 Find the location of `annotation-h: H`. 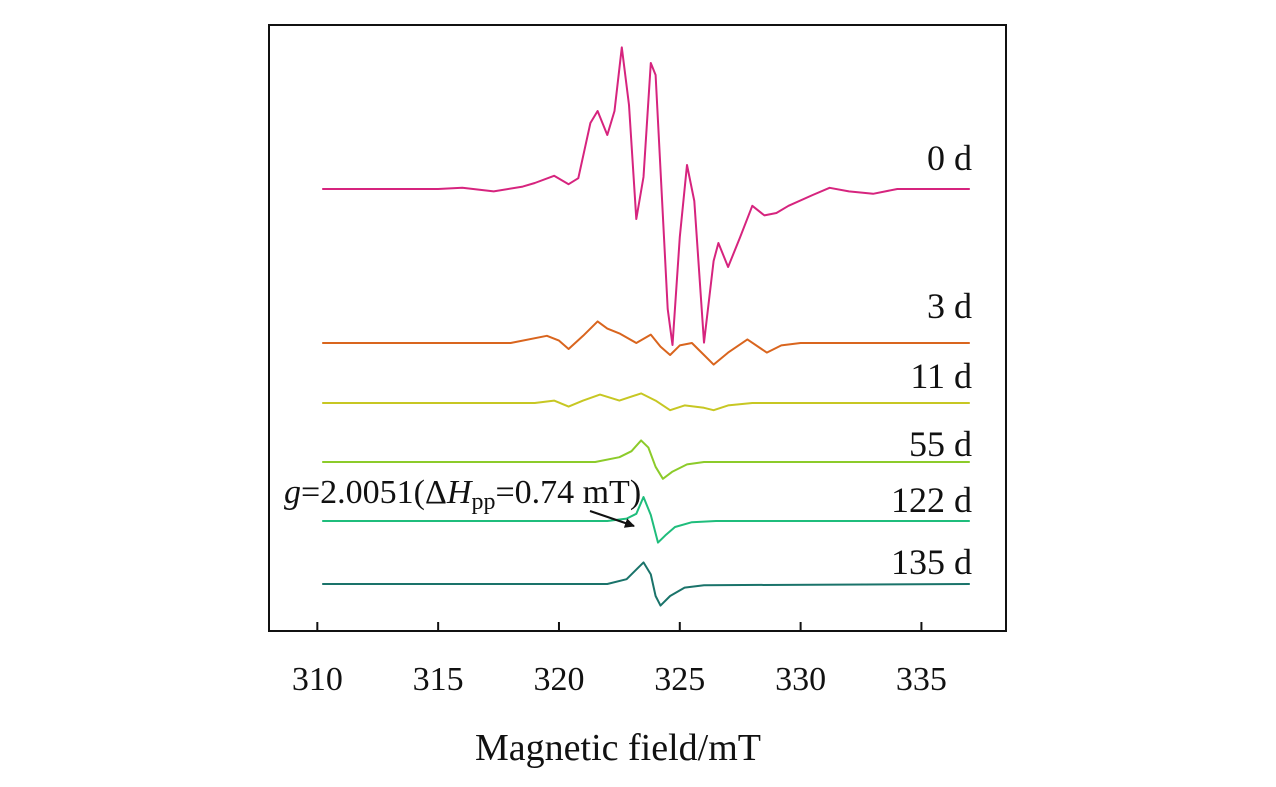

annotation-h: H is located at coordinates (460, 492).